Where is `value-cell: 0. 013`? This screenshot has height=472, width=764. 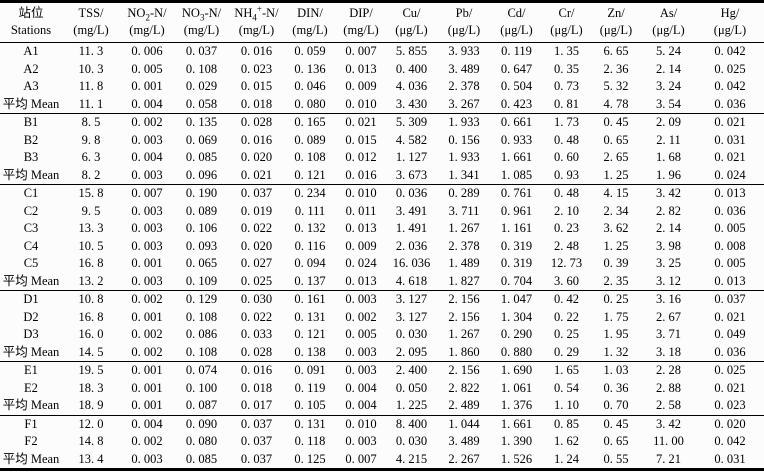 value-cell: 0. 013 is located at coordinates (361, 281).